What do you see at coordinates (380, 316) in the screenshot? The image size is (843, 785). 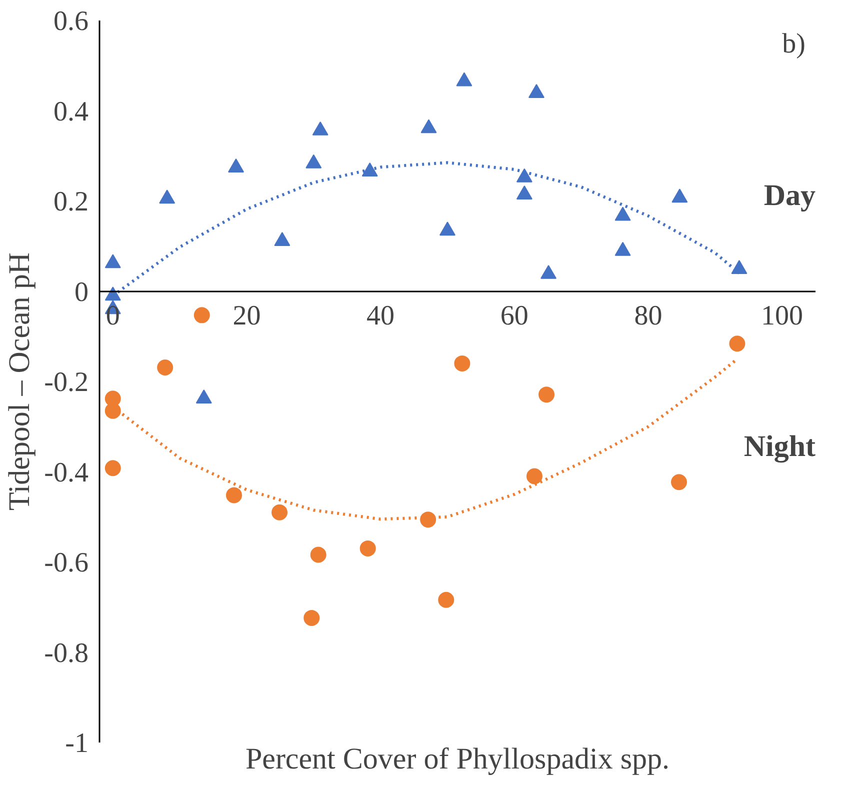 I see `x-tick-label: 40` at bounding box center [380, 316].